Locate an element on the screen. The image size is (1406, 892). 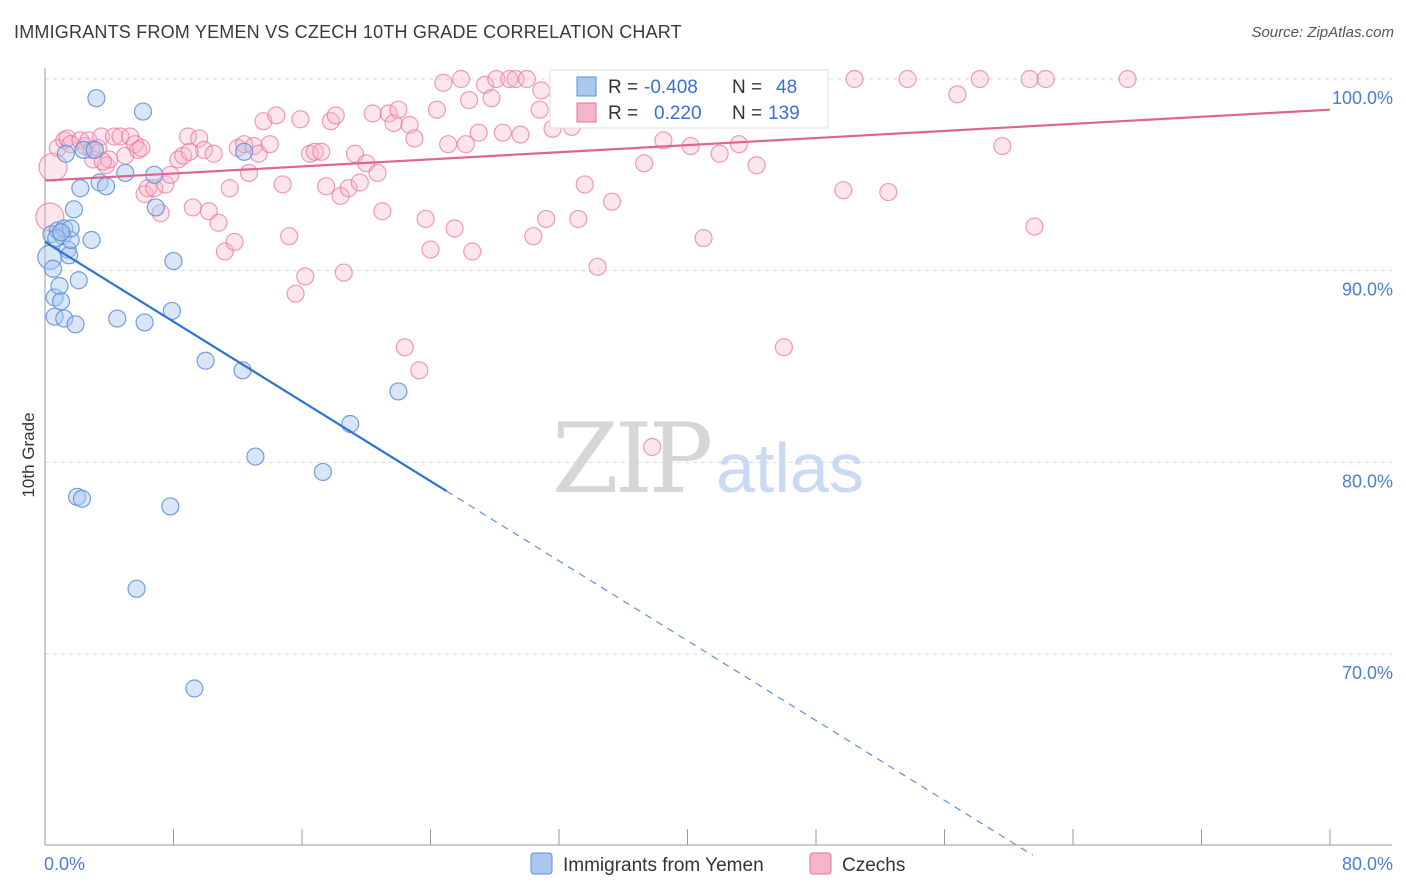
source-label: Source: ZipAtlas.com is located at coordinates (1322, 32).